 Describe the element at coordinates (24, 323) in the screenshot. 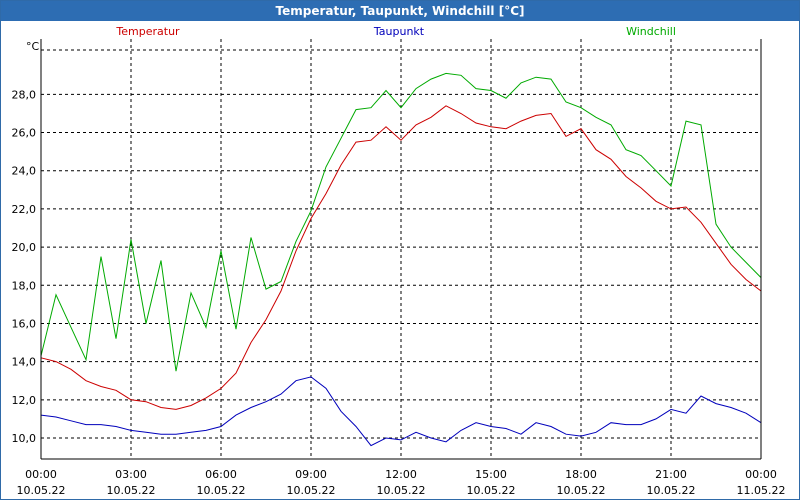

I see `y-tick-label: 16,0` at that location.